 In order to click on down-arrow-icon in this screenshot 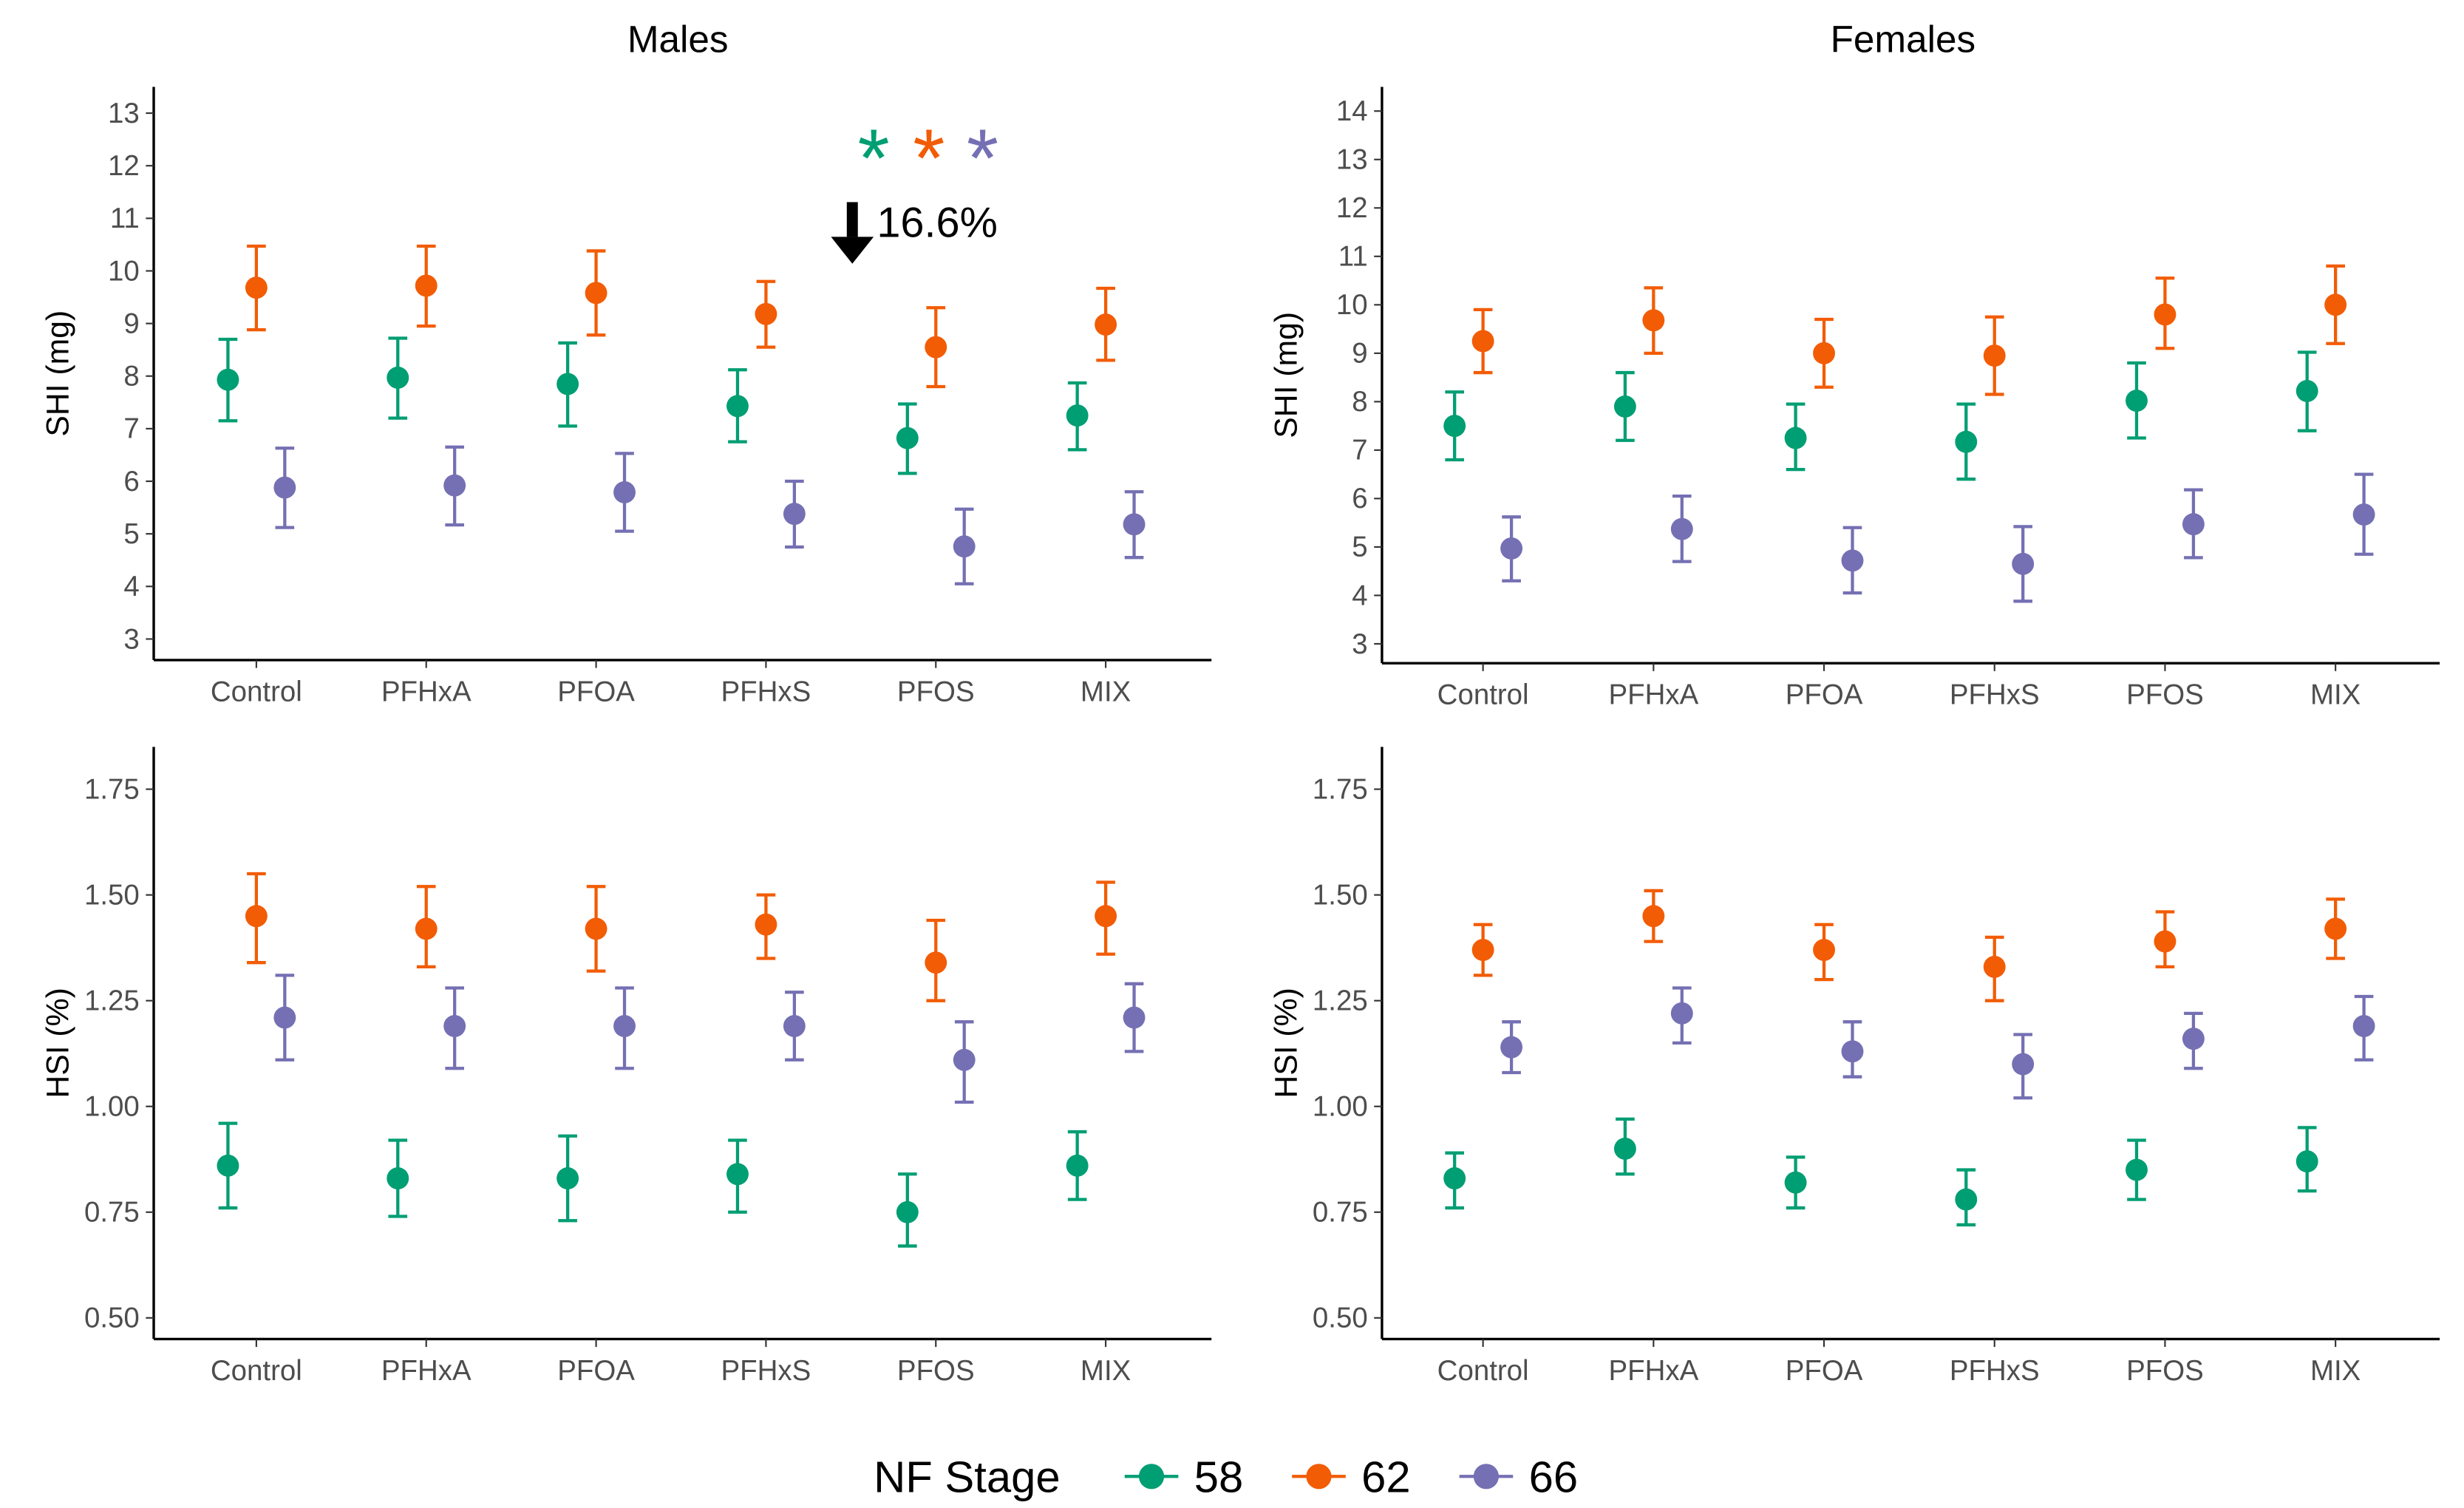, I will do `click(852, 233)`.